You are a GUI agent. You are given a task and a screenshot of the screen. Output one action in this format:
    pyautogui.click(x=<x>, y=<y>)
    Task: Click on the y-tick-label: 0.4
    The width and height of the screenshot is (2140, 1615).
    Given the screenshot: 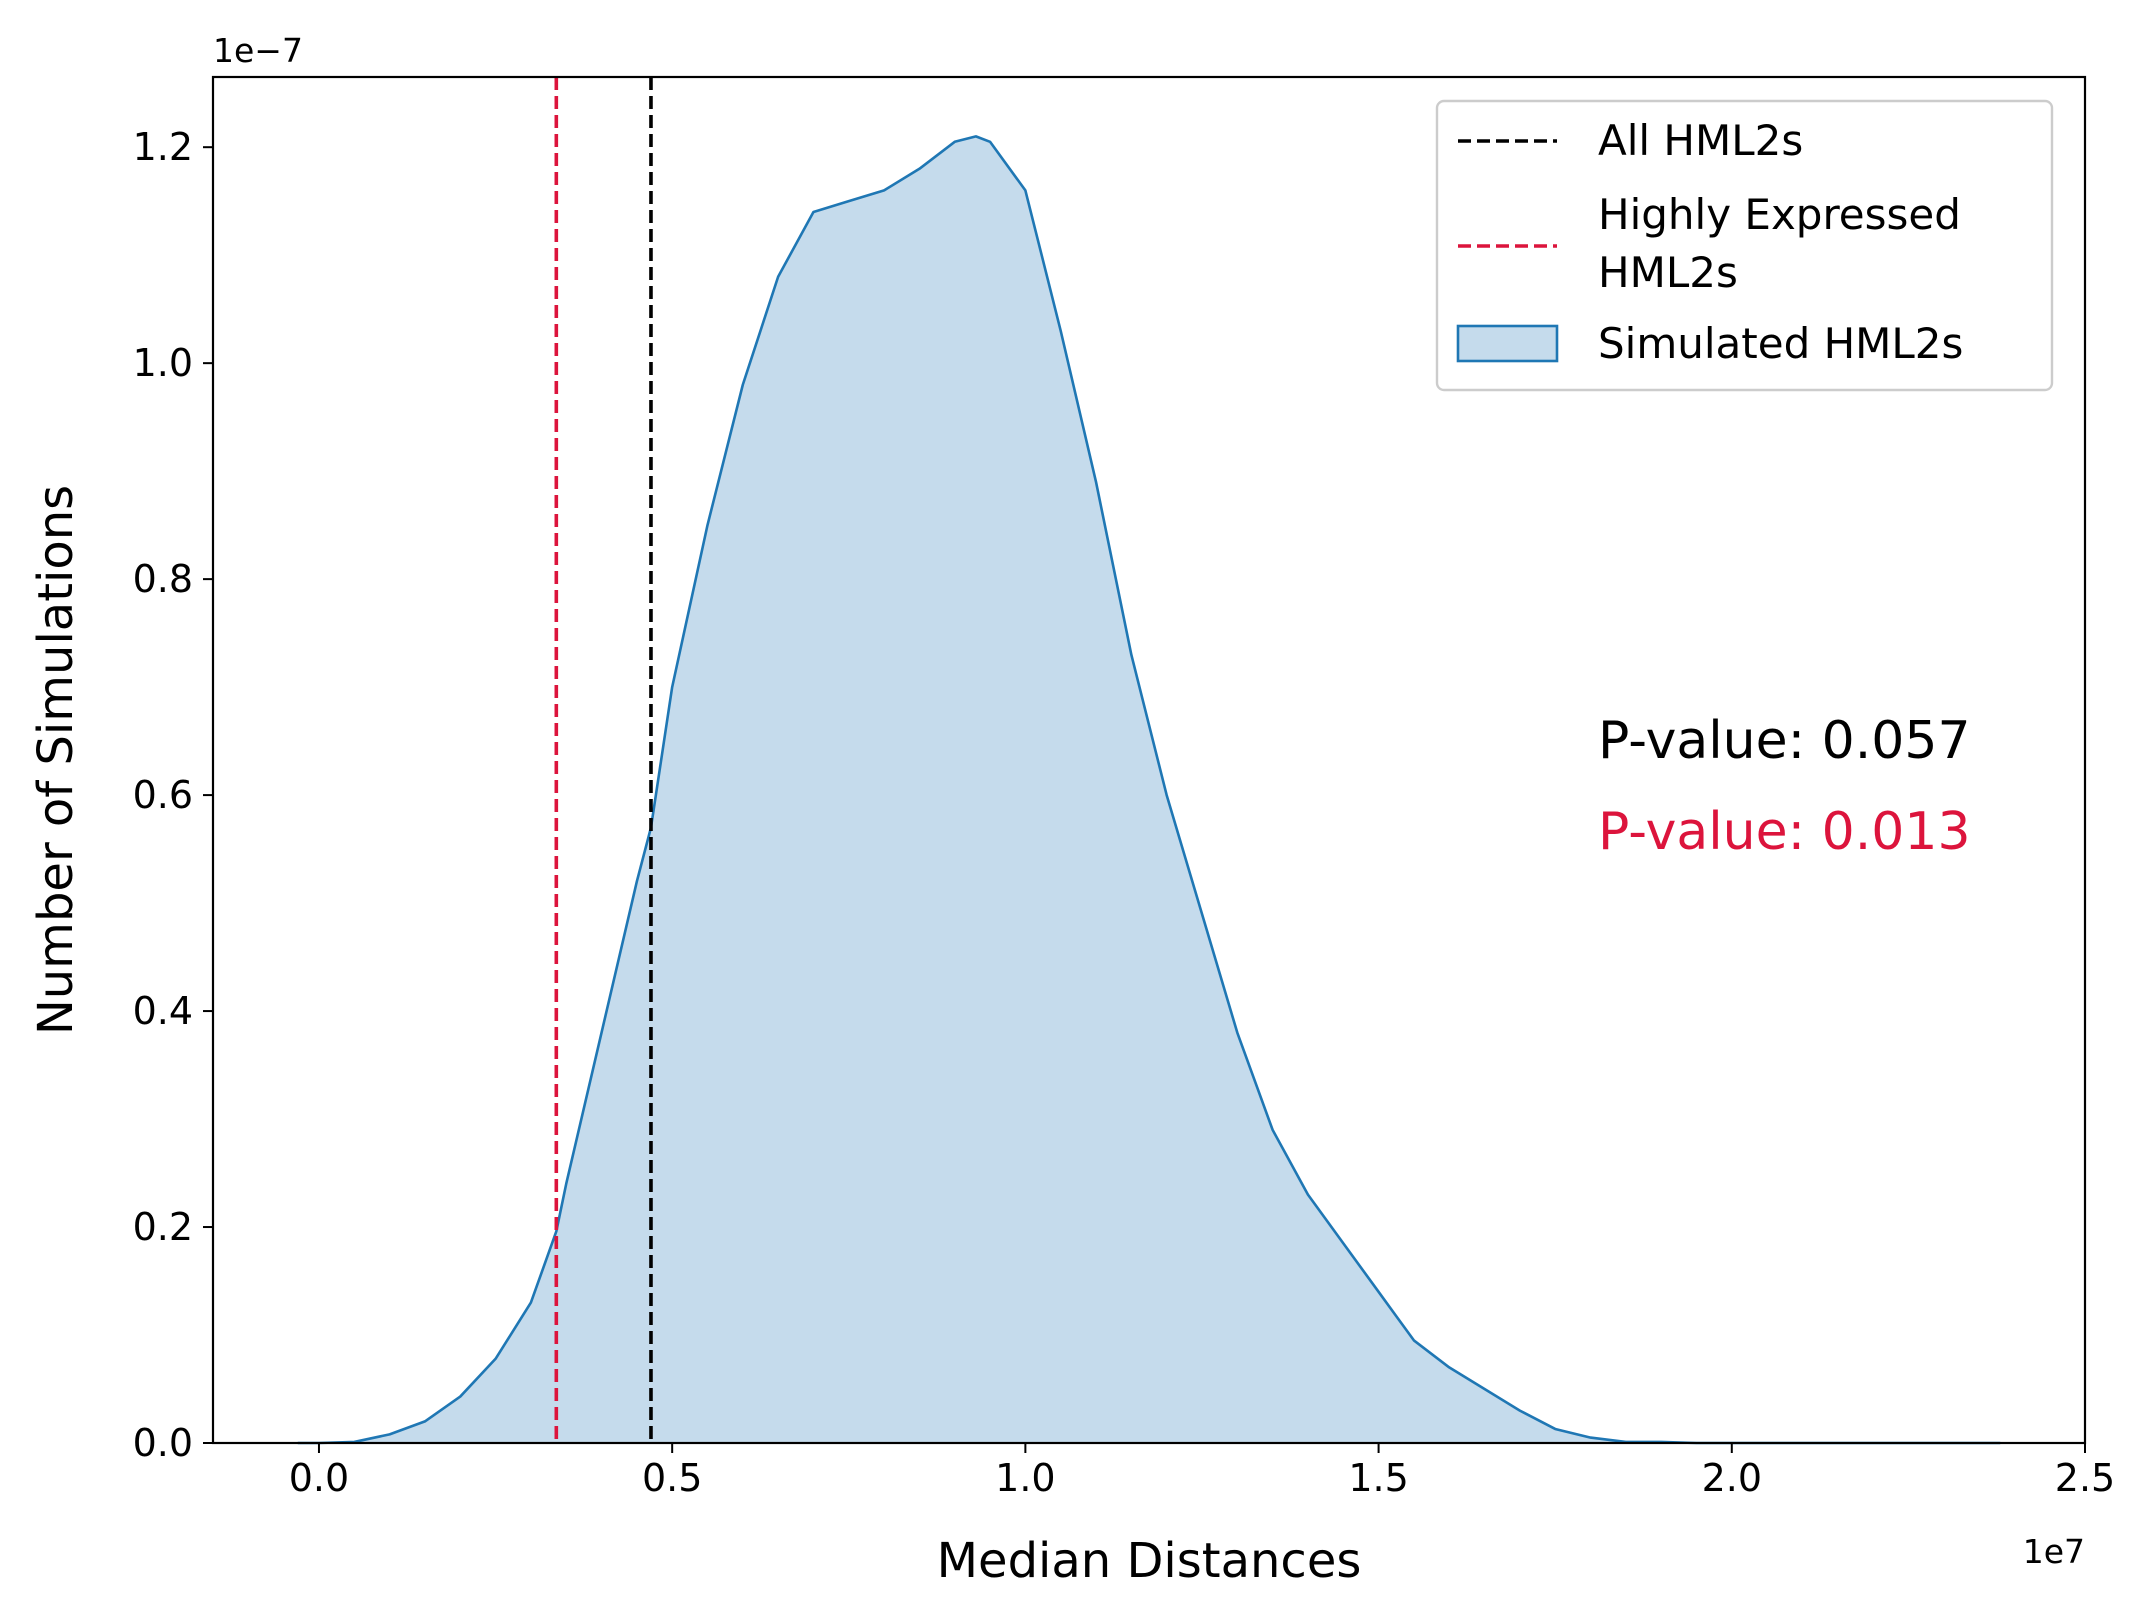 What is the action you would take?
    pyautogui.click(x=163, y=1011)
    